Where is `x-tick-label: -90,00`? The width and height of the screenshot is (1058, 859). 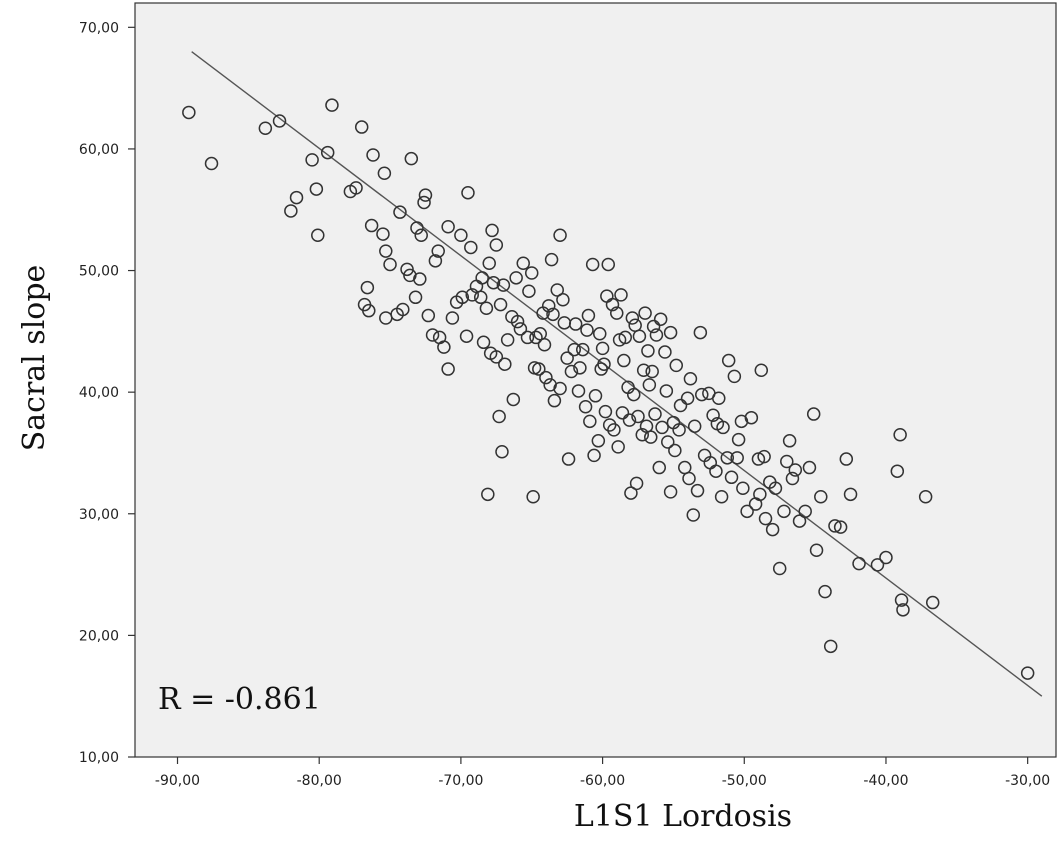 x-tick-label: -90,00 is located at coordinates (177, 781).